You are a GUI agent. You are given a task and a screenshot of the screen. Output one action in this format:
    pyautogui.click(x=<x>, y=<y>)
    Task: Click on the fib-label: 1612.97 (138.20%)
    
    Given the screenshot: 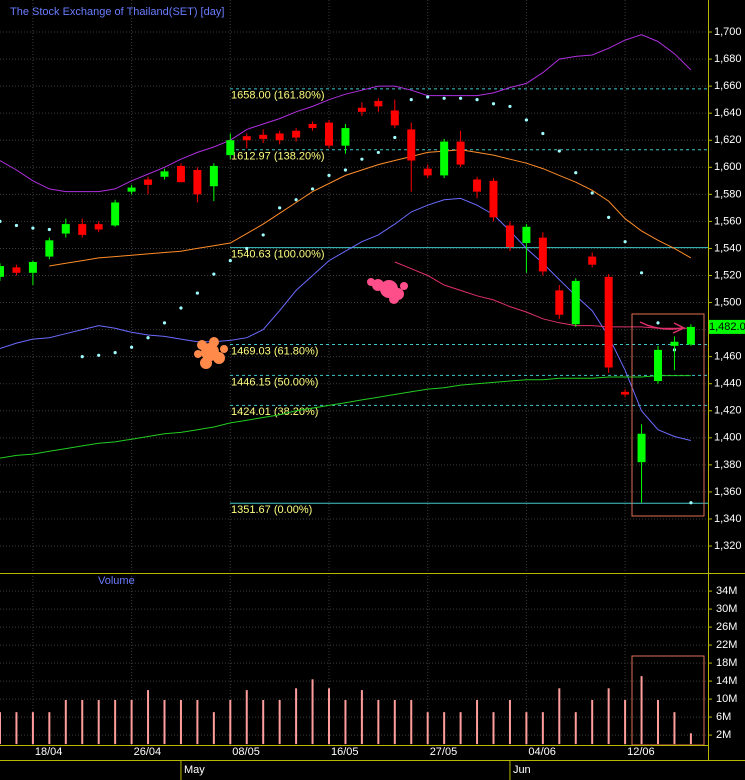 What is the action you would take?
    pyautogui.click(x=278, y=157)
    